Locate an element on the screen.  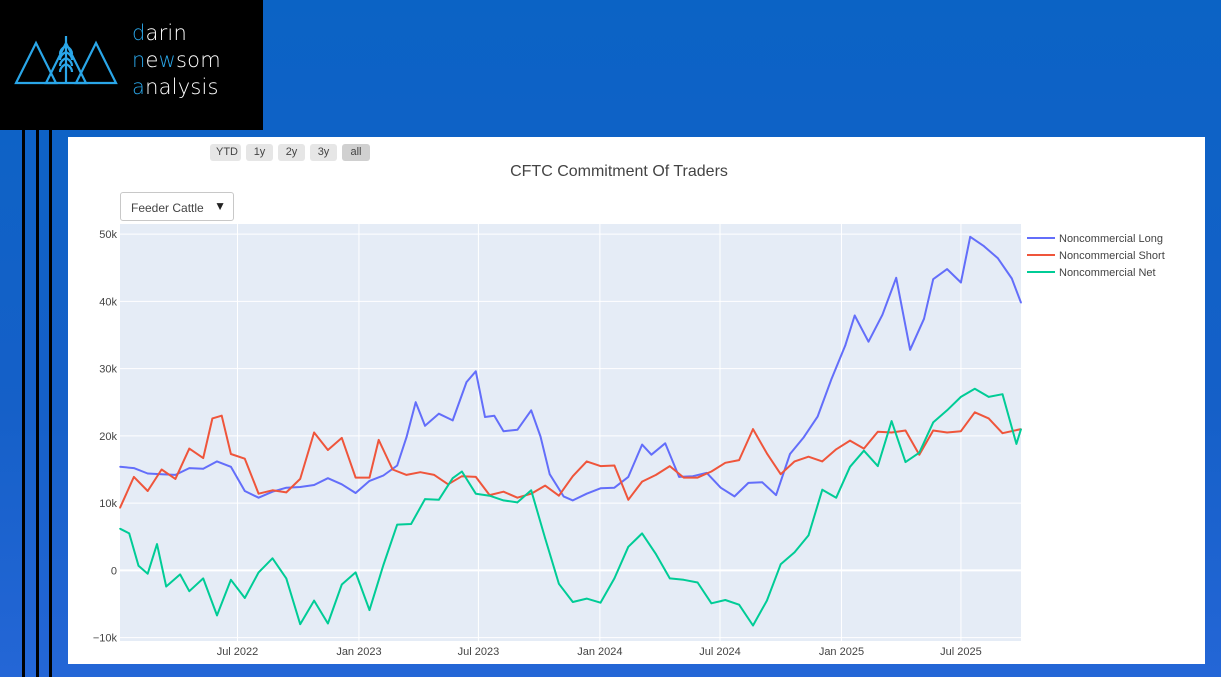
range-button-3y: 3y is located at coordinates (323, 152).